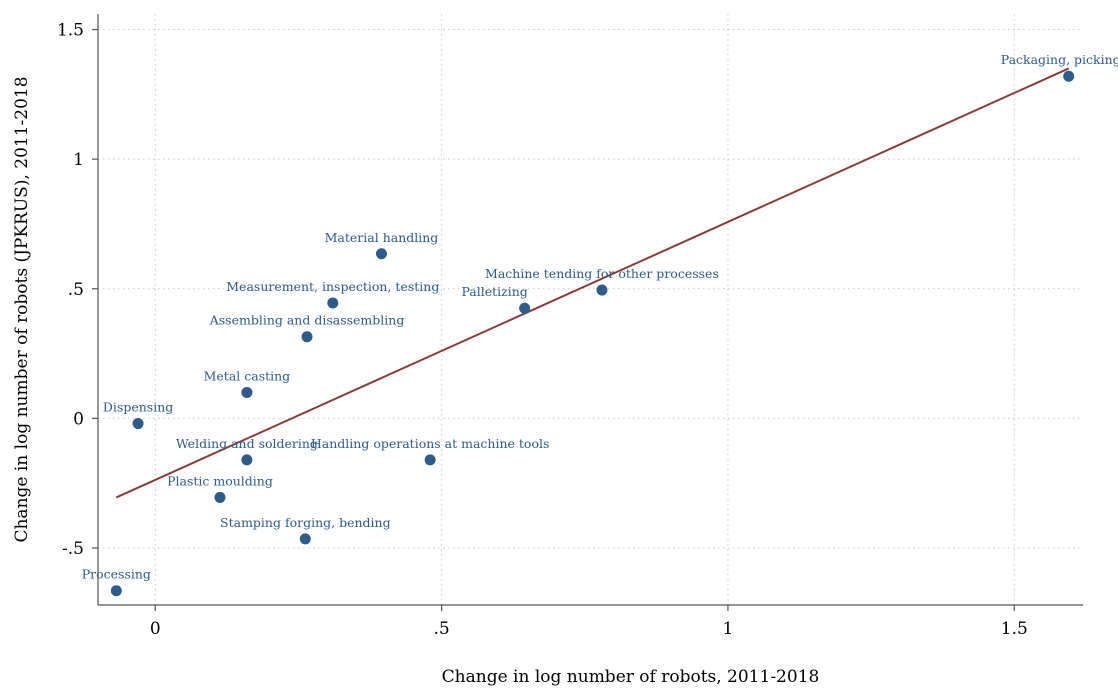 Image resolution: width=1118 pixels, height=690 pixels. What do you see at coordinates (602, 273) in the screenshot?
I see `point-label: Machine tending for other processes` at bounding box center [602, 273].